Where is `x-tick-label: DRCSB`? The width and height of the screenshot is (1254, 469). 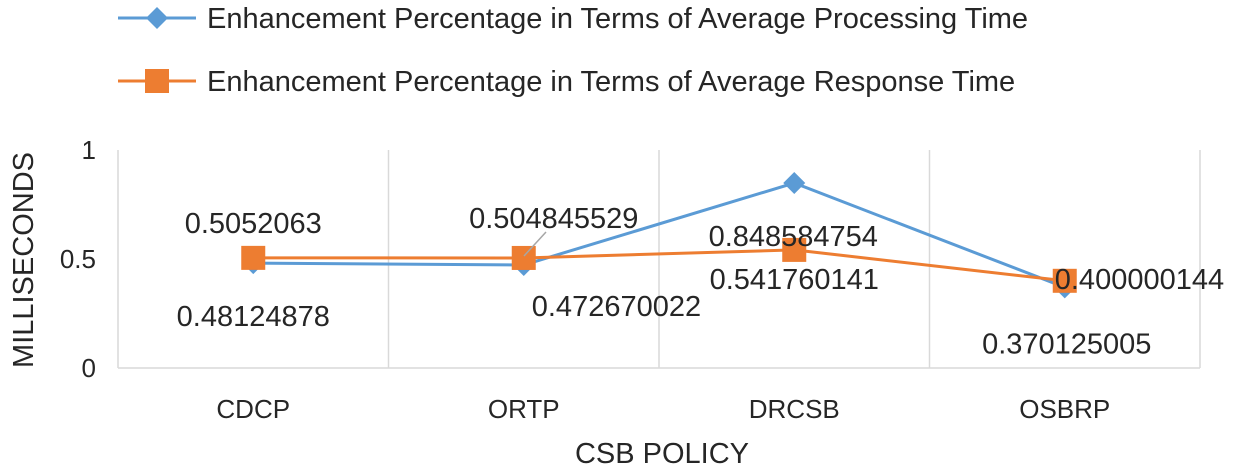
x-tick-label: DRCSB is located at coordinates (794, 409).